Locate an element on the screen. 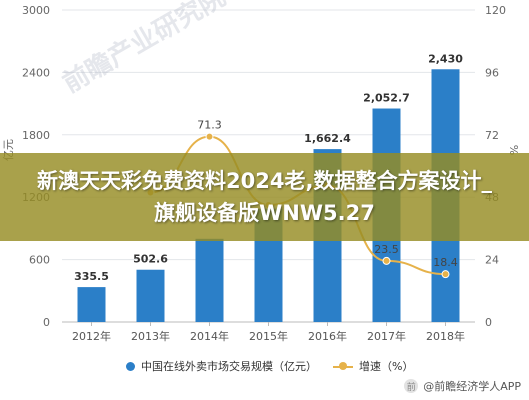  legend-line-swatch is located at coordinates (343, 366).